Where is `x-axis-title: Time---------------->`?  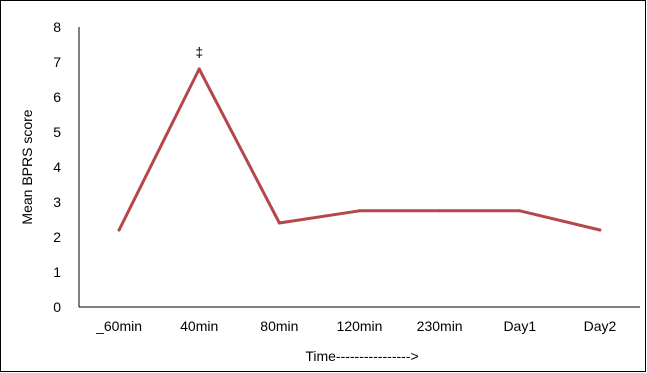 x-axis-title: Time----------------> is located at coordinates (361, 356).